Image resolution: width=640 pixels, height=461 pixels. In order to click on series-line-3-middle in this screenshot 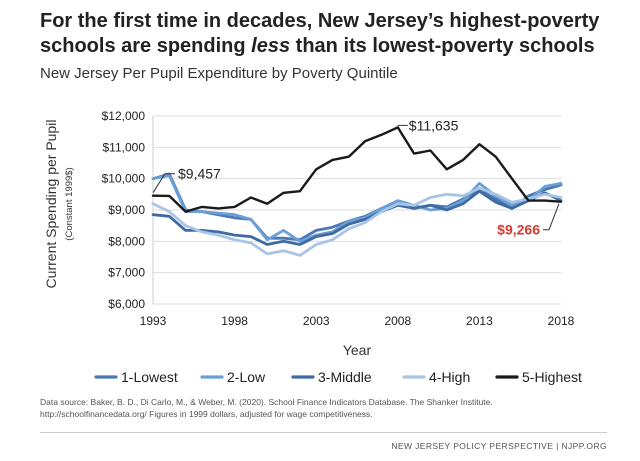, I will do `click(357, 217)`.